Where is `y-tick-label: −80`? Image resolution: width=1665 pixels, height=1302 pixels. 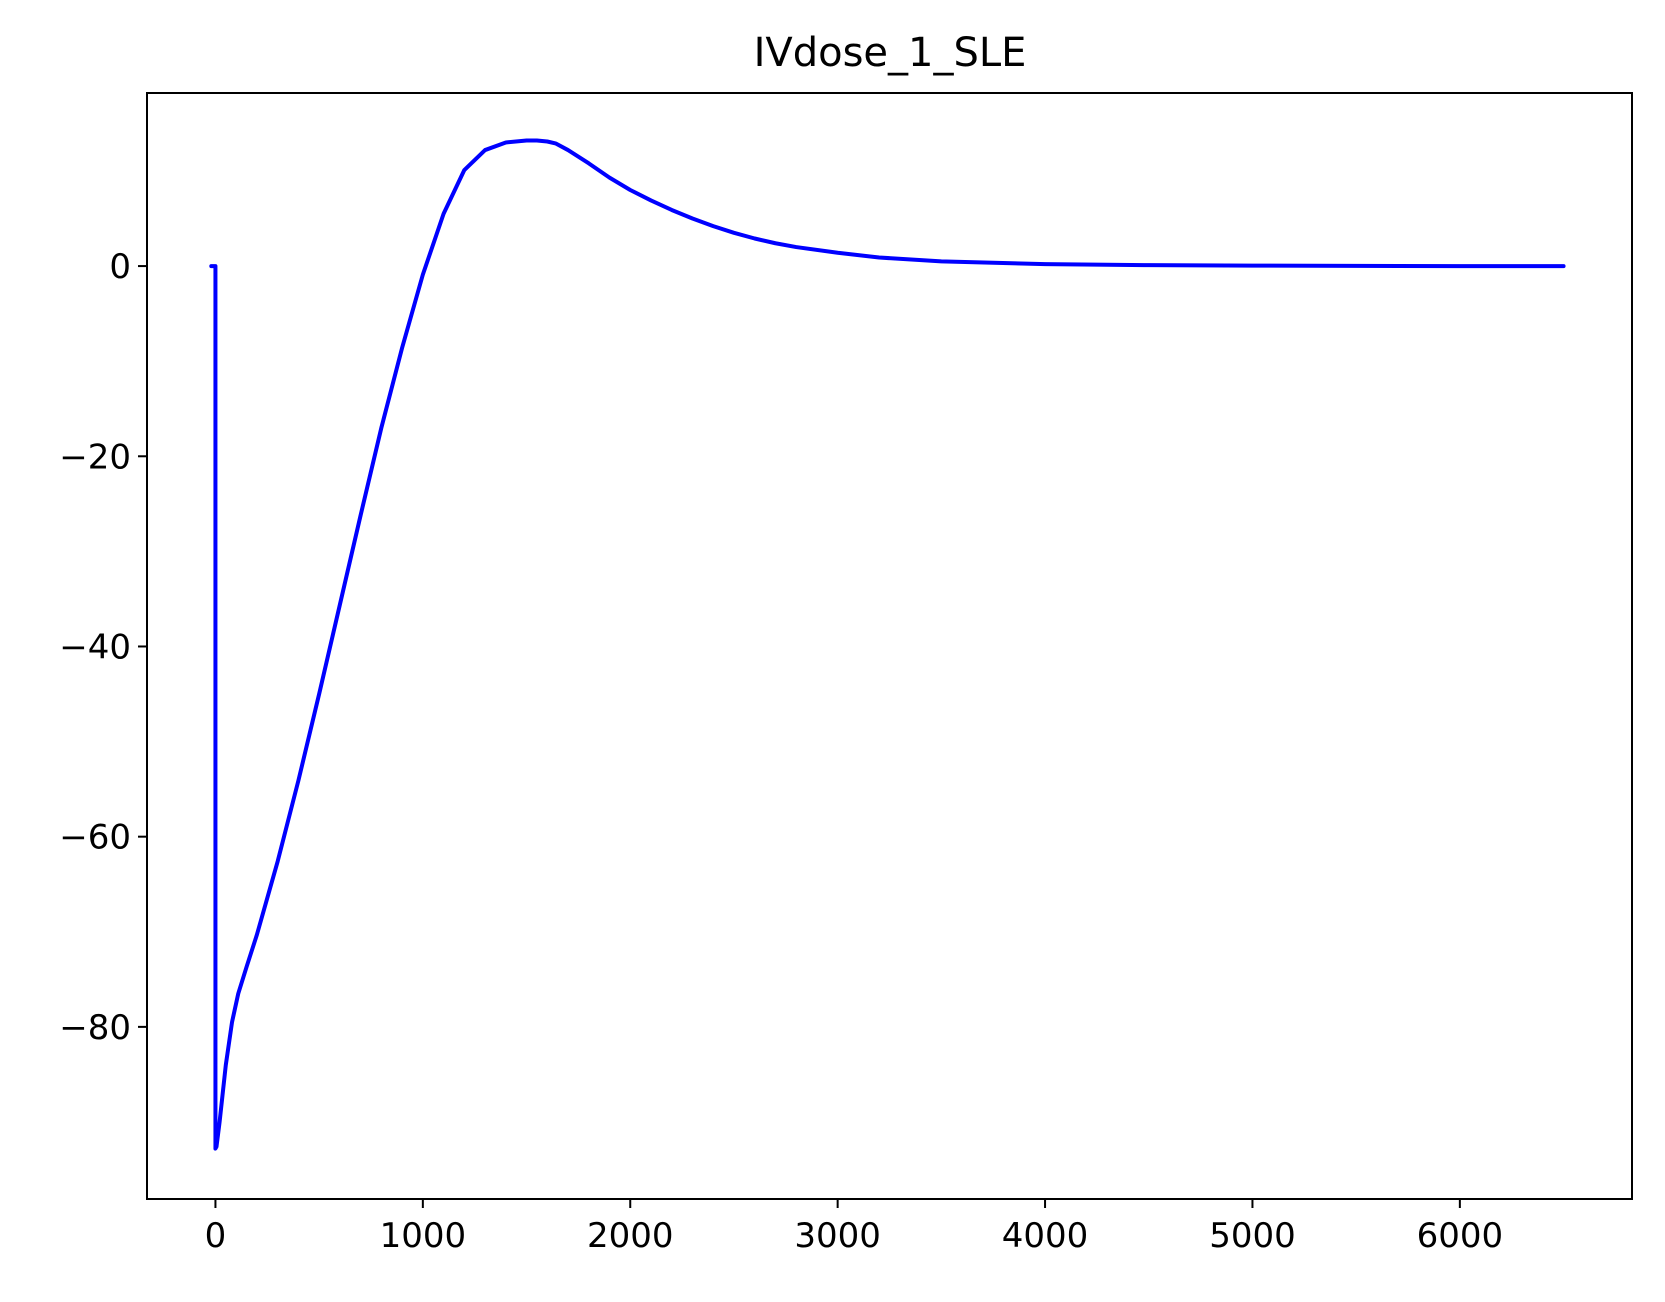 y-tick-label: −80 is located at coordinates (95, 1028).